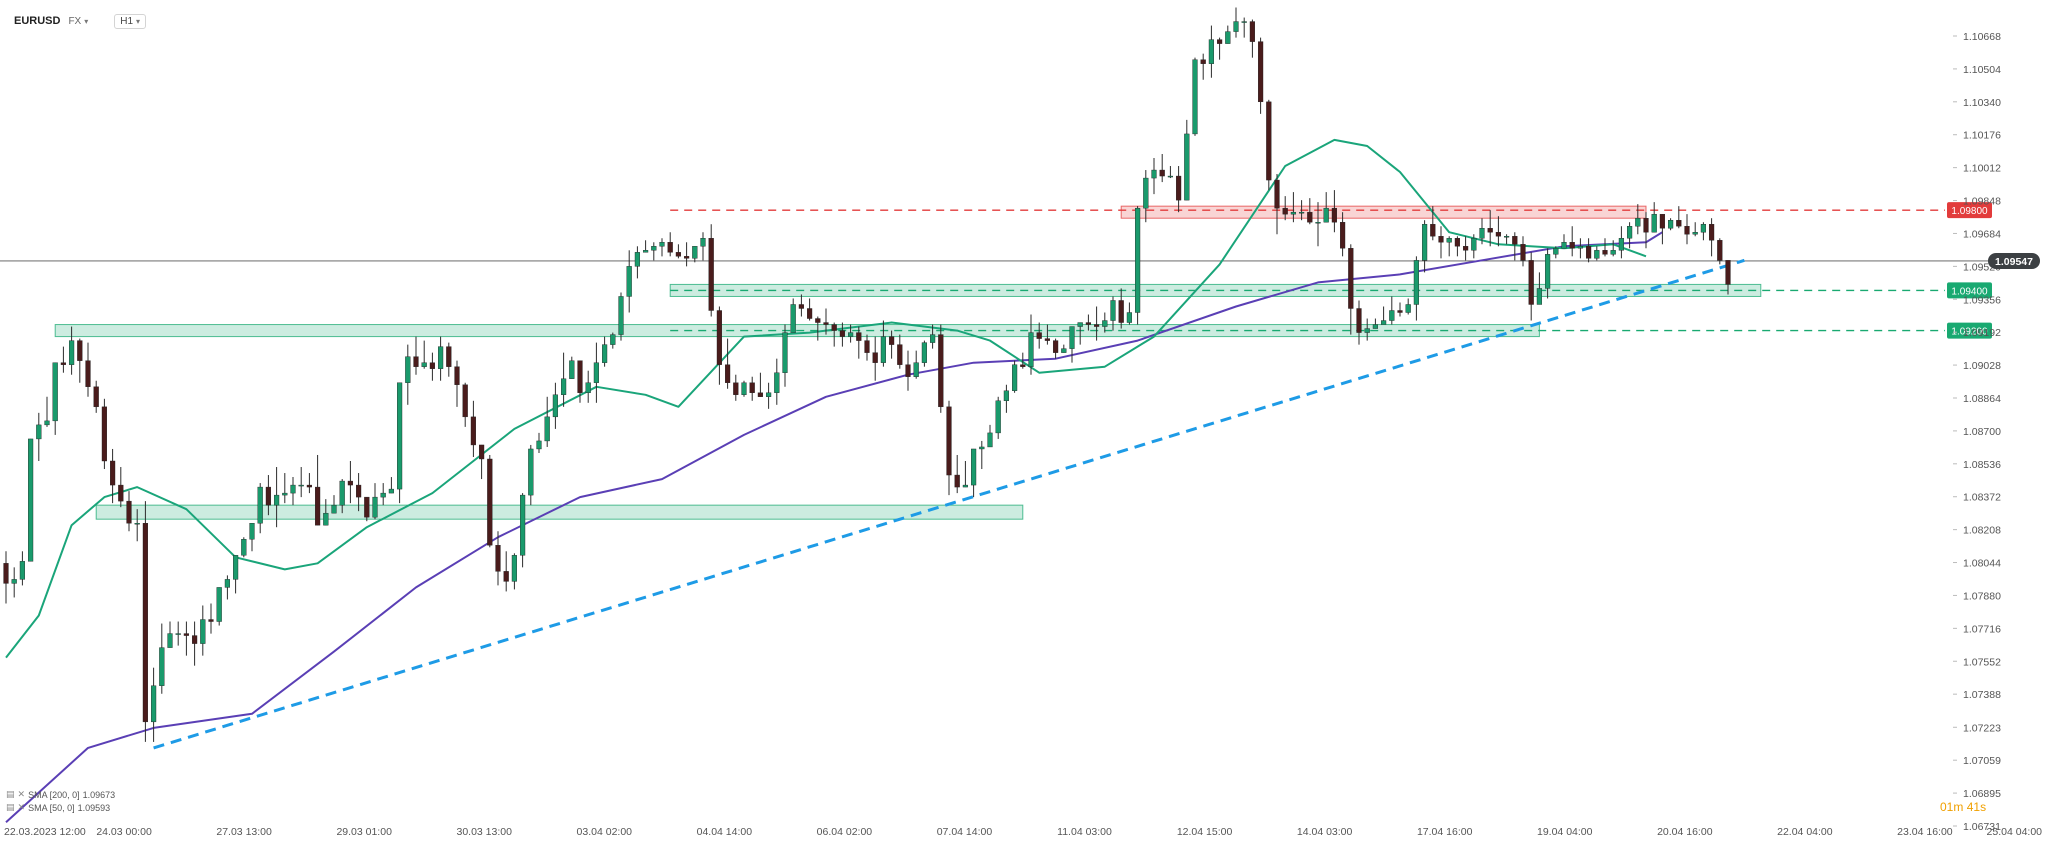  Describe the element at coordinates (1982, 399) in the screenshot. I see `price-tick-label: 1.08864` at that location.